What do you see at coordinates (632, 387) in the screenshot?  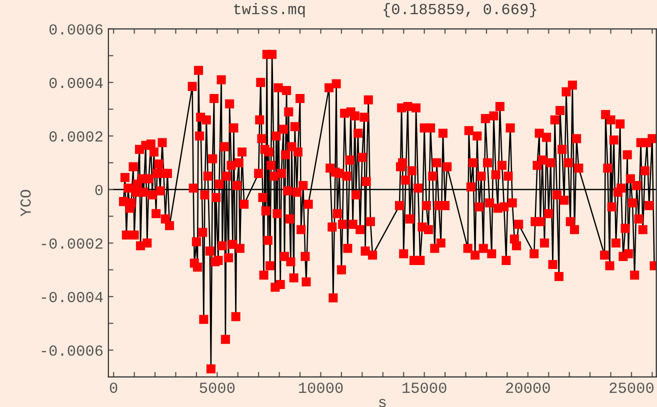 I see `x-tick-label: 25000` at bounding box center [632, 387].